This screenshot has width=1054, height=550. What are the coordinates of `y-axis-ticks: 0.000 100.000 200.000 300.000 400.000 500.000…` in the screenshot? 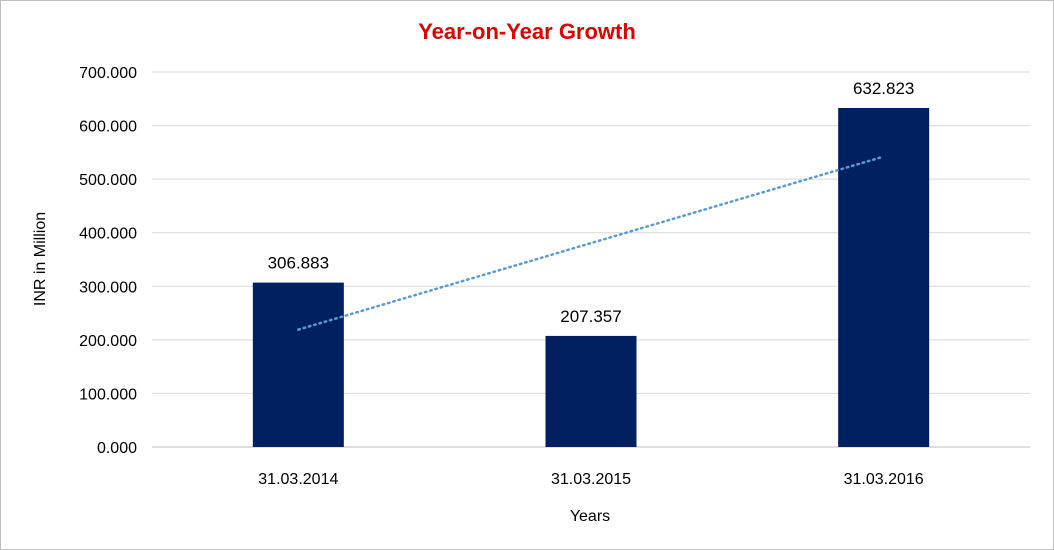 It's located at (108, 261).